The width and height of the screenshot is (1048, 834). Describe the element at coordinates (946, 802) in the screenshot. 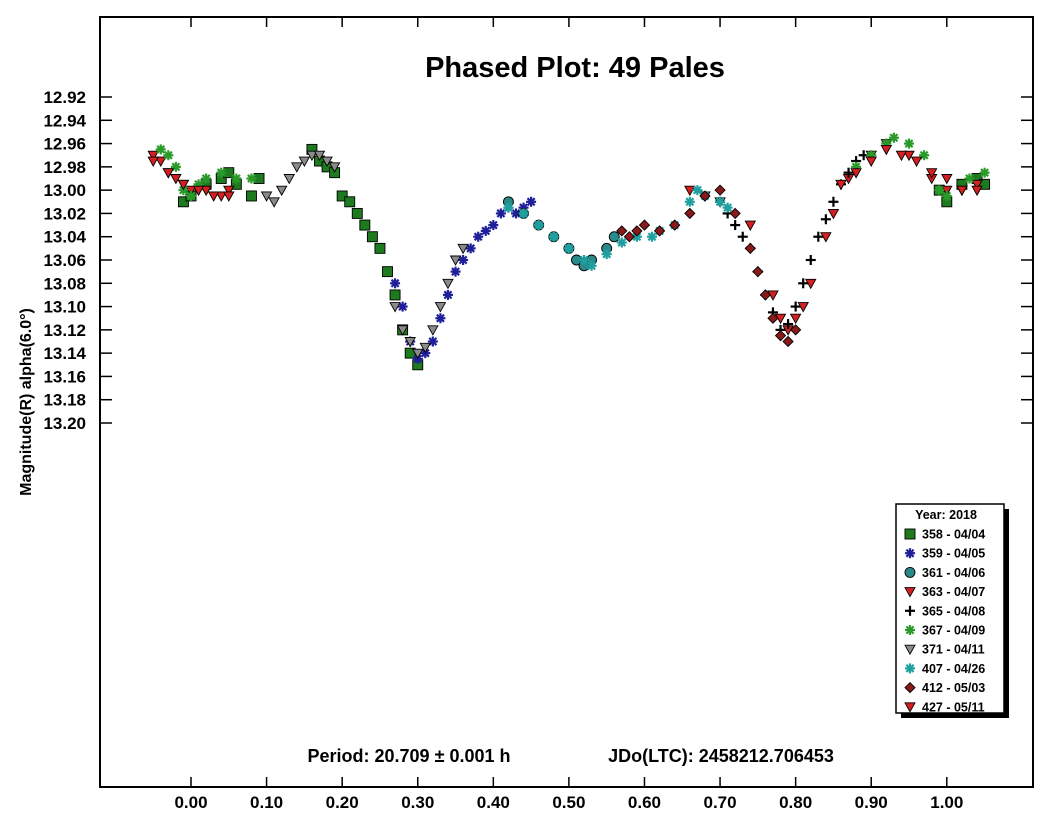

I see `x-tick-label: 1.00` at that location.